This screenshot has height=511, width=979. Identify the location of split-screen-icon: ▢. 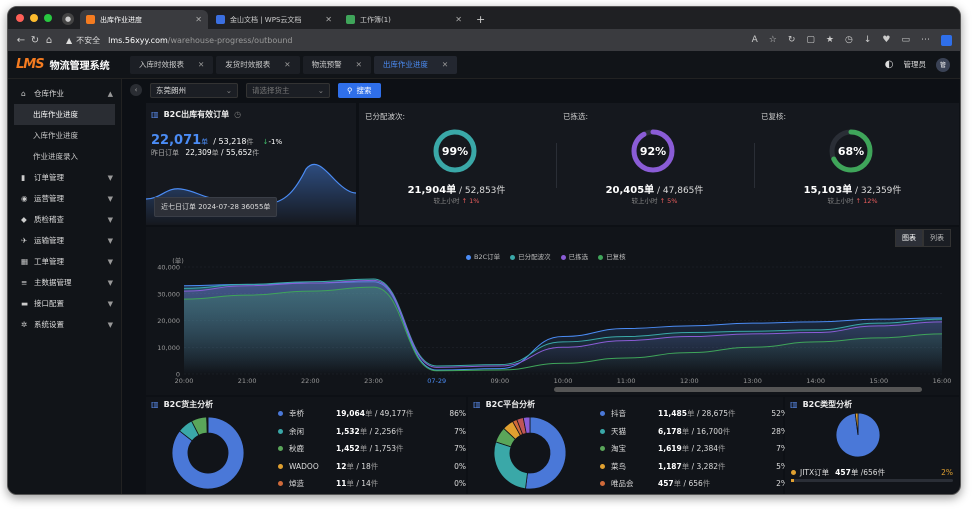
(810, 39).